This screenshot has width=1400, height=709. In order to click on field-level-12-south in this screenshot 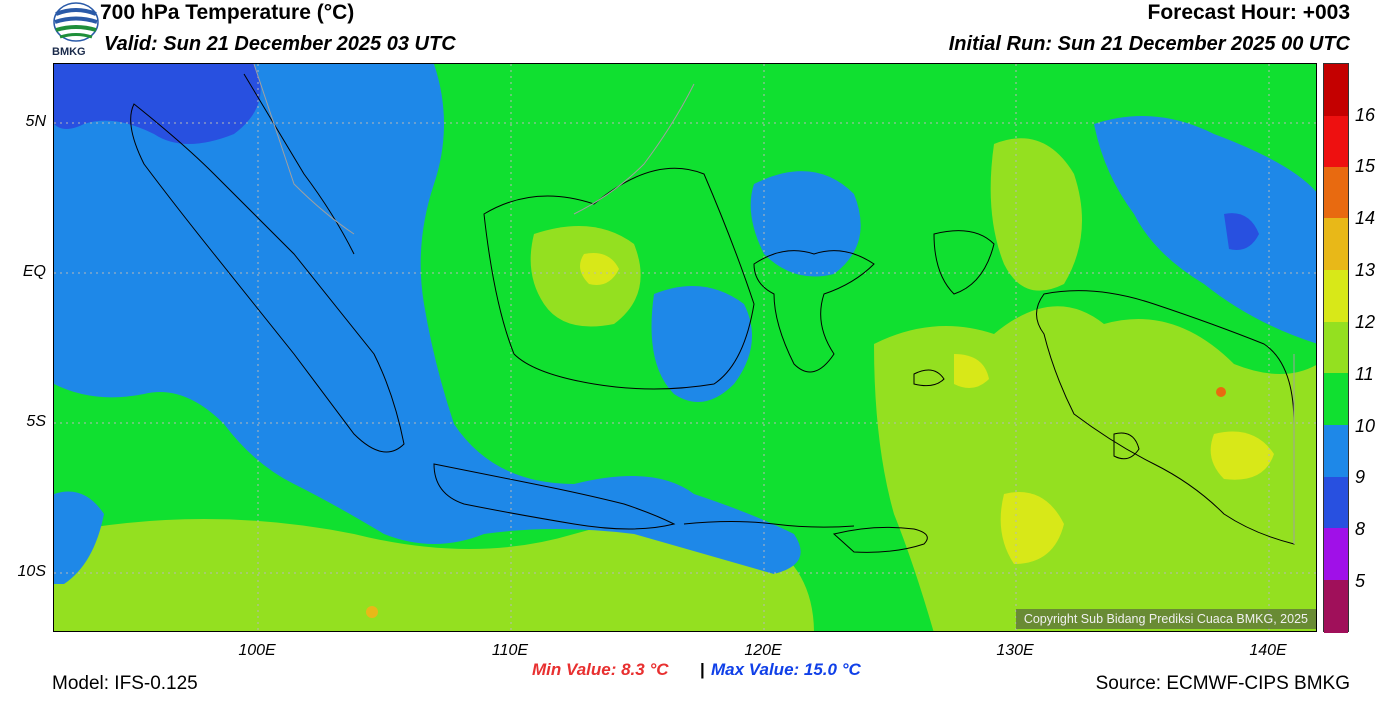, I will do `click(434, 575)`.